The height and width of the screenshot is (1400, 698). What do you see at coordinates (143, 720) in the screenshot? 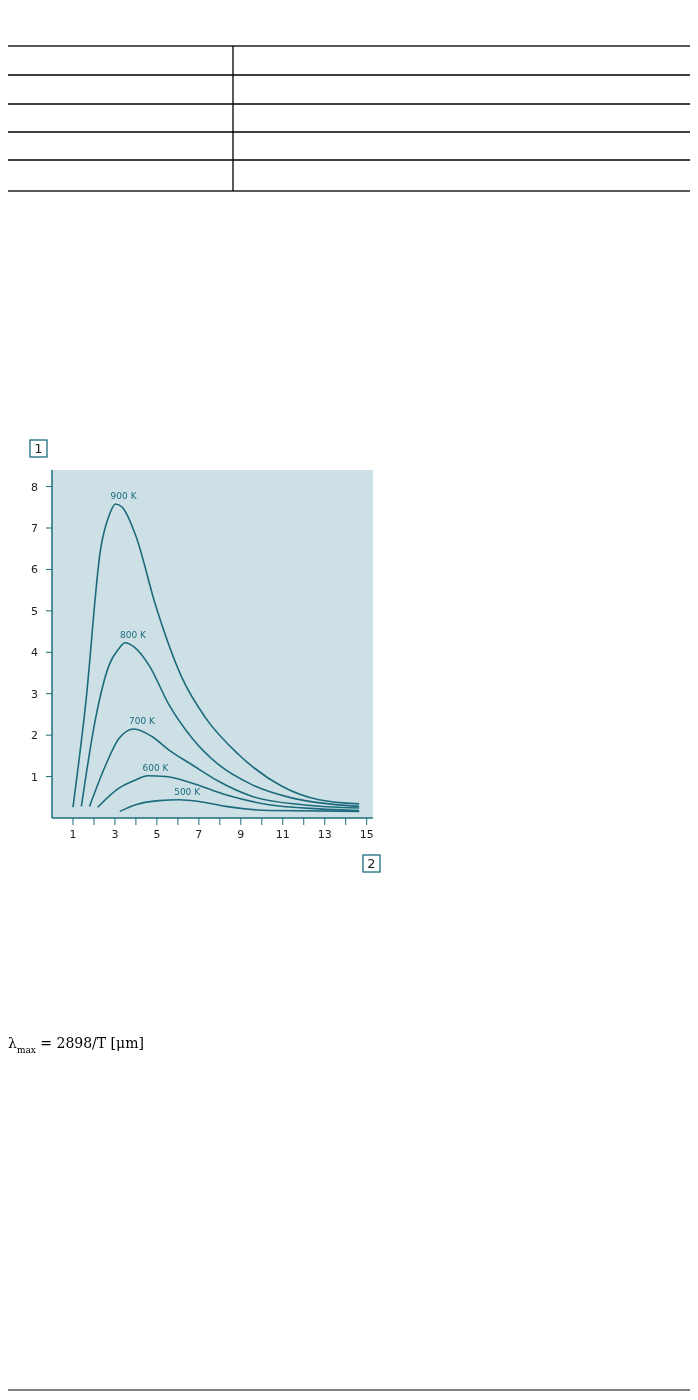
I see `series-label: 700 K` at bounding box center [143, 720].